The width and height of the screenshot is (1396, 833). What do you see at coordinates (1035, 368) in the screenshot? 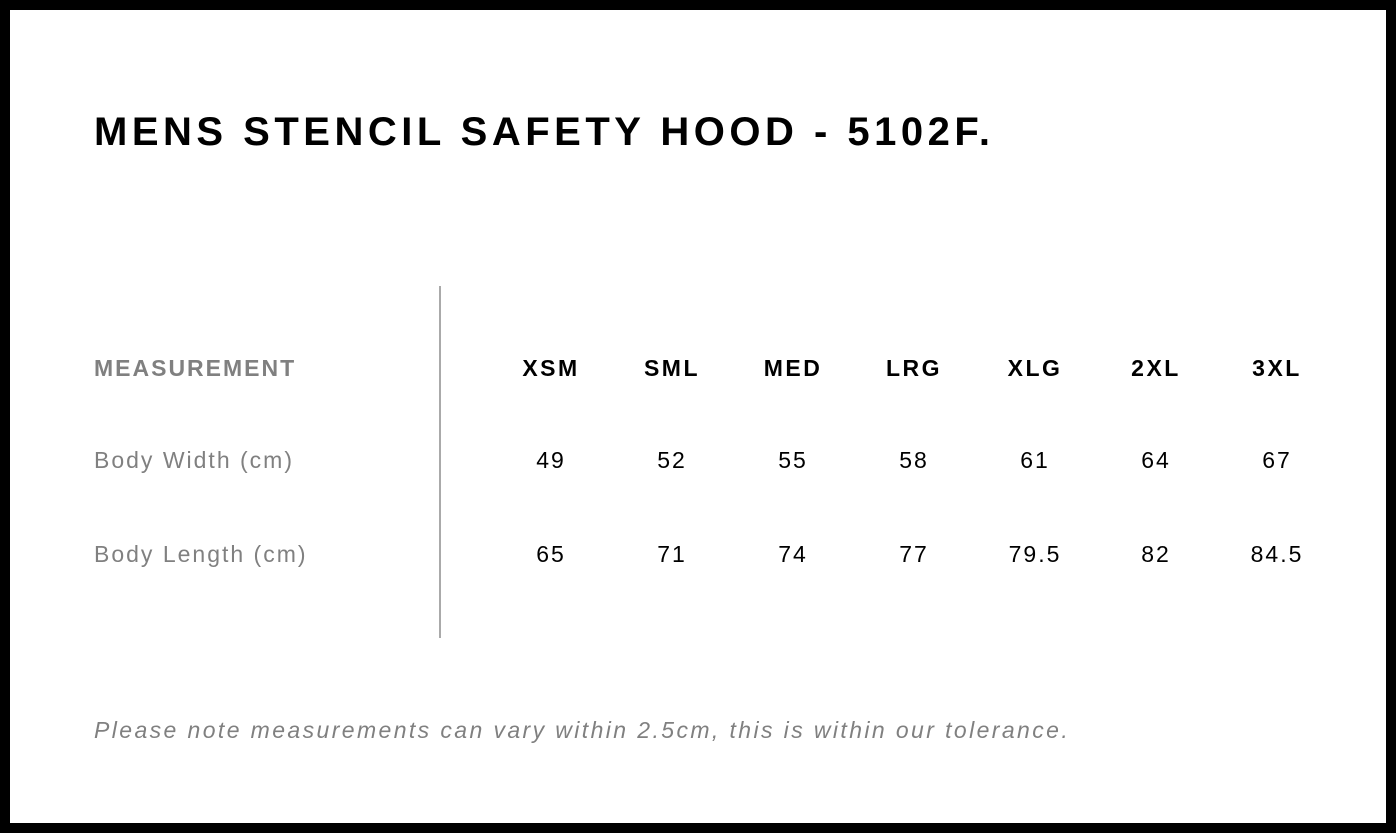
I see `size-header: XLG` at bounding box center [1035, 368].